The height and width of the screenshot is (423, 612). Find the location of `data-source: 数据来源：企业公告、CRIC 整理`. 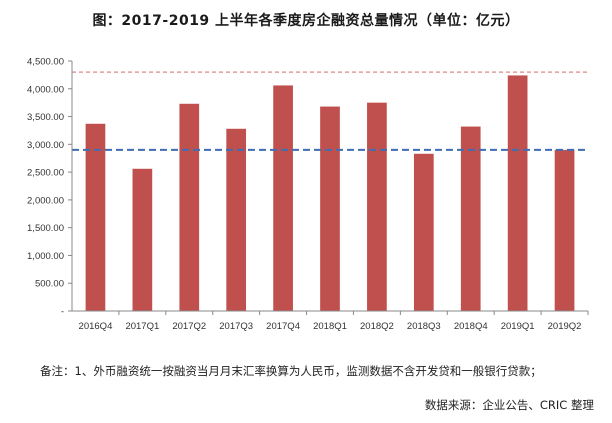

data-source: 数据来源：企业公告、CRIC 整理 is located at coordinates (509, 405).